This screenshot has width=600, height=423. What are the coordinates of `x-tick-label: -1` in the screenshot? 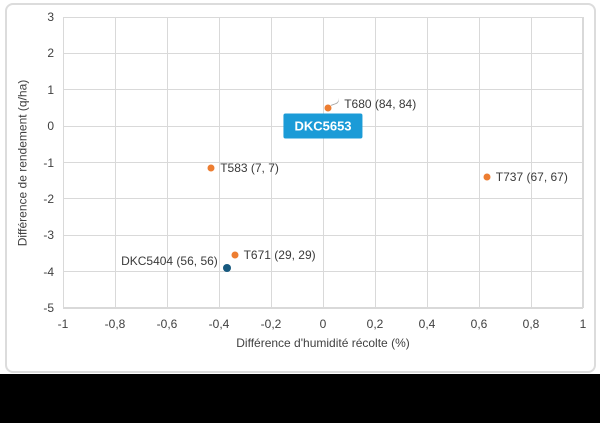 It's located at (63, 324).